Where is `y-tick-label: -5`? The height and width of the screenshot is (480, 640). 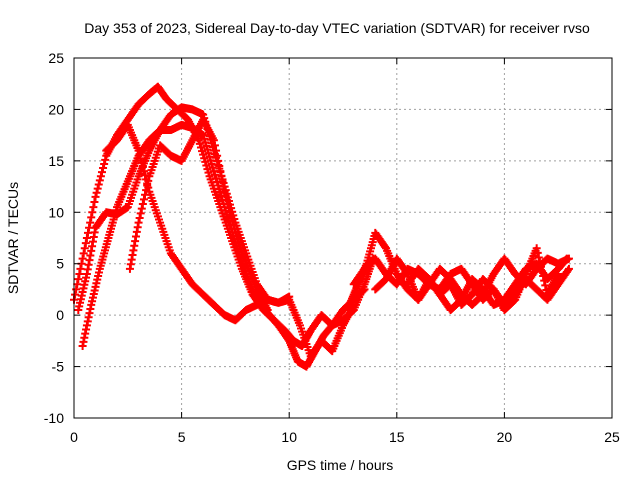 y-tick-label: -5 is located at coordinates (58, 367).